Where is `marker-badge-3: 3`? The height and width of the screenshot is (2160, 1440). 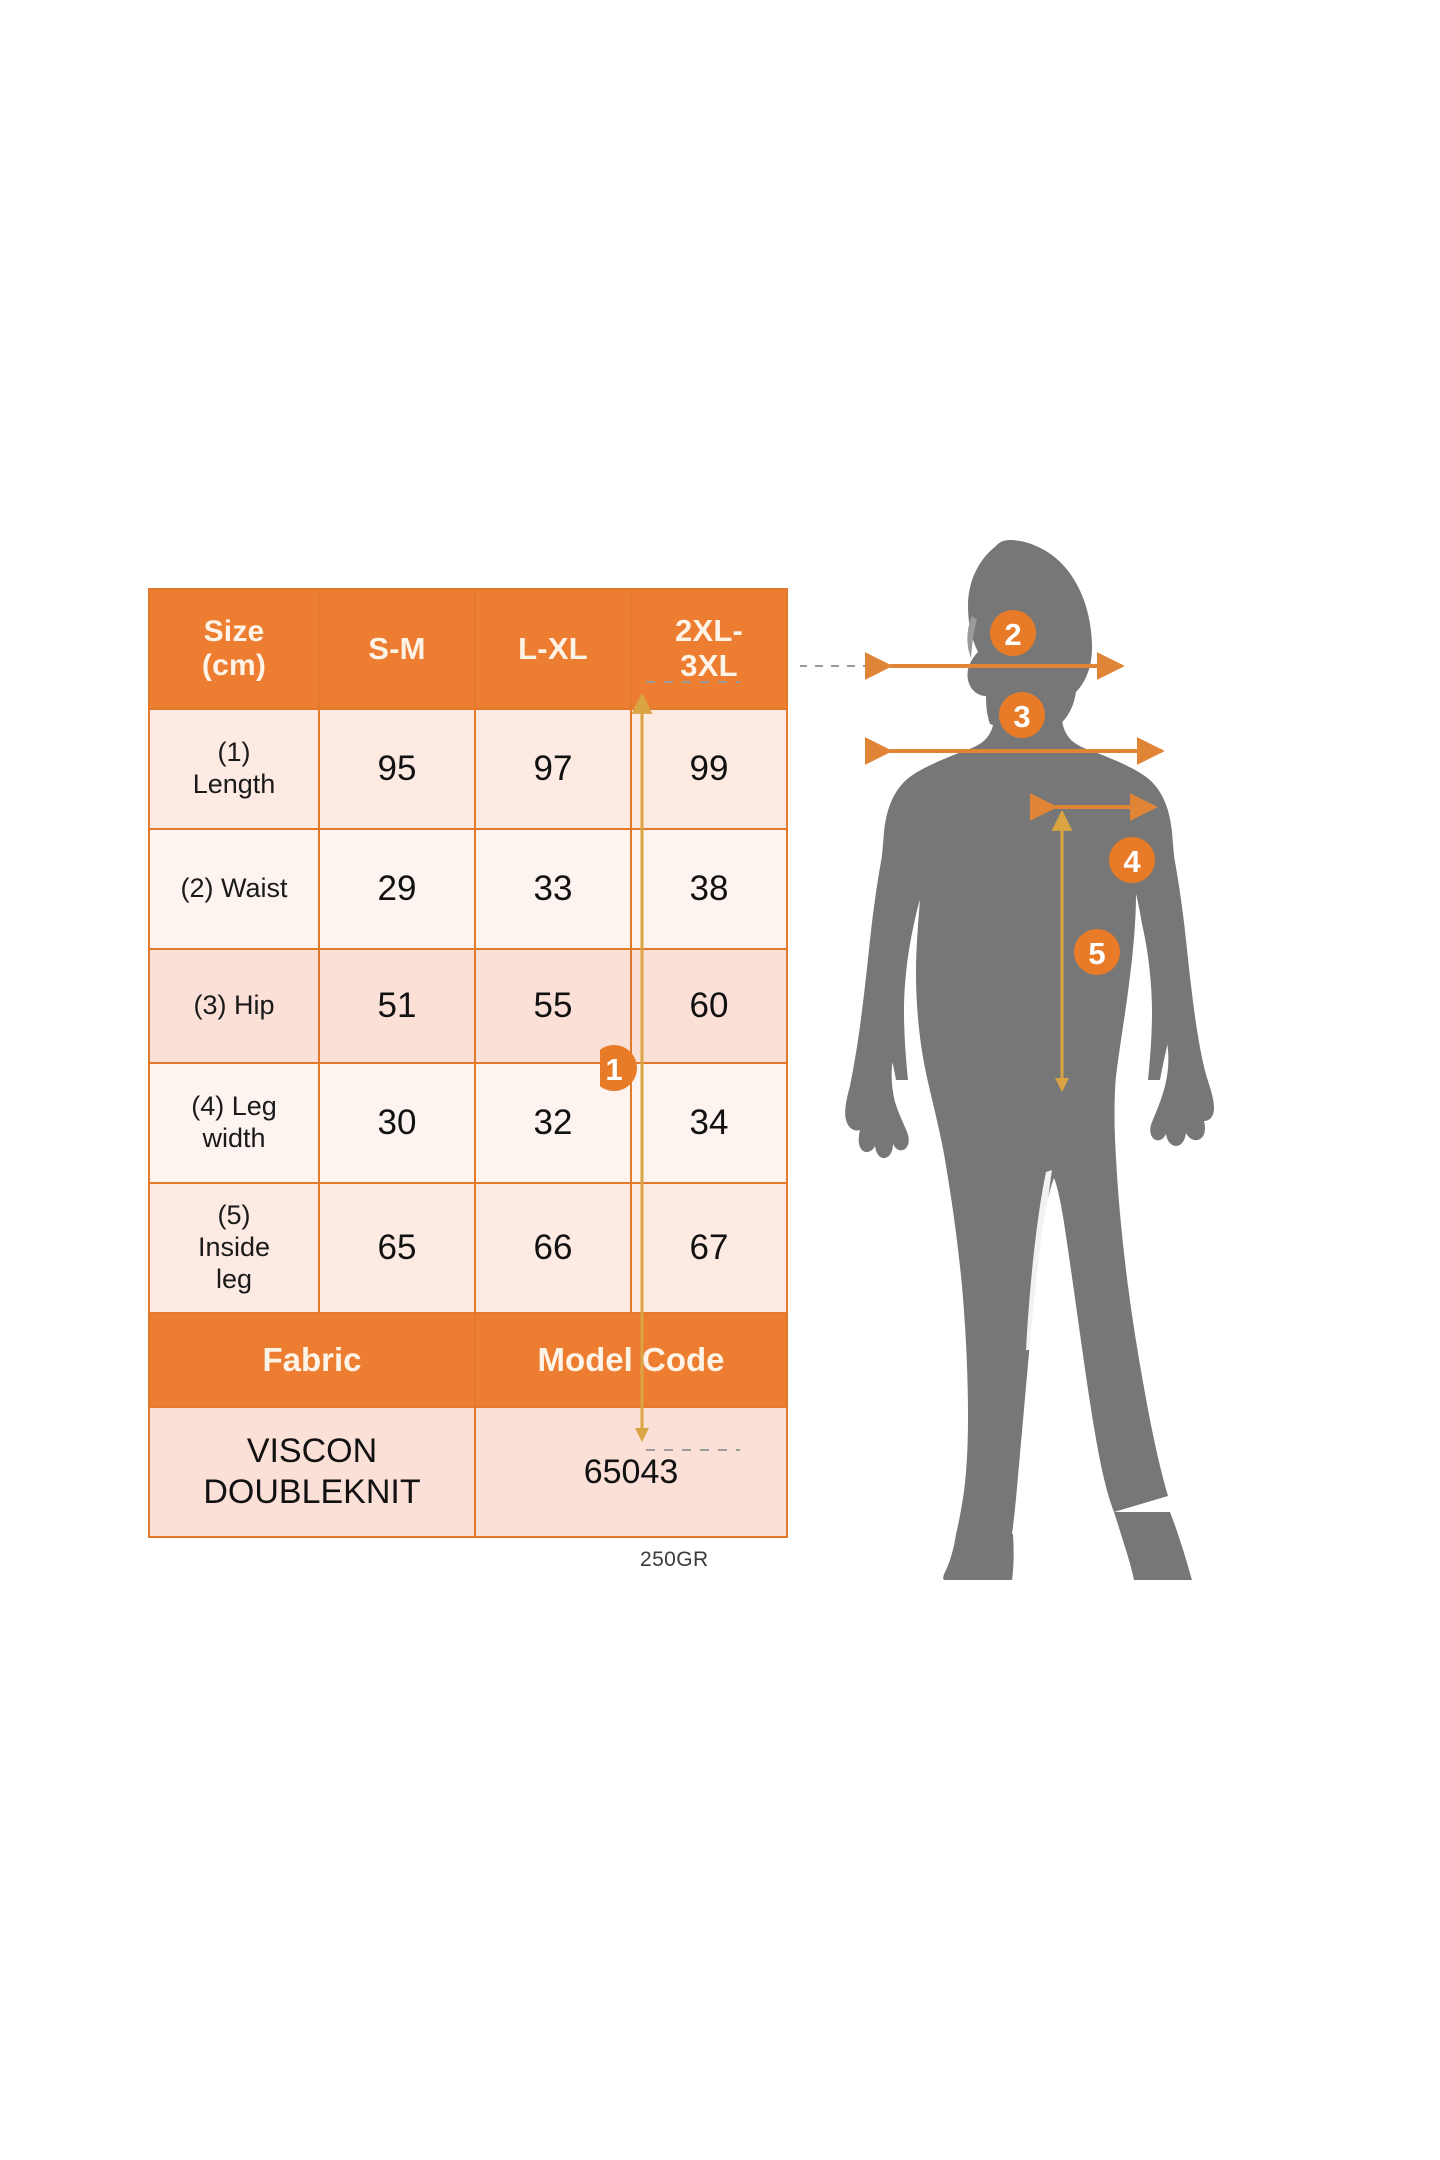 marker-badge-3: 3 is located at coordinates (1022, 715).